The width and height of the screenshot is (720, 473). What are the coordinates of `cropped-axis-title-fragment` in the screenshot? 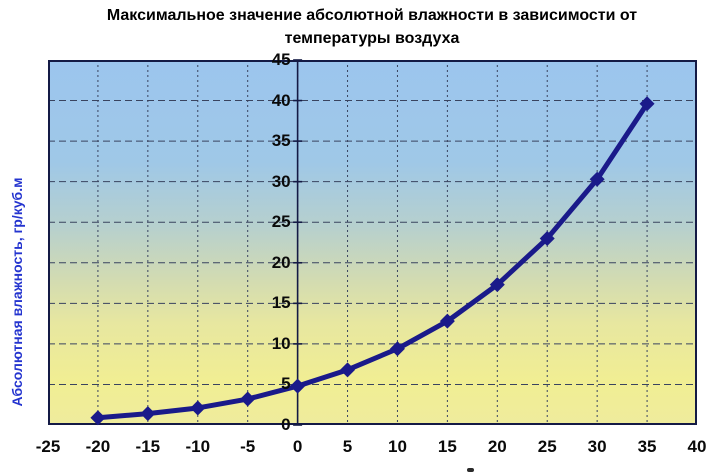 It's located at (470, 470).